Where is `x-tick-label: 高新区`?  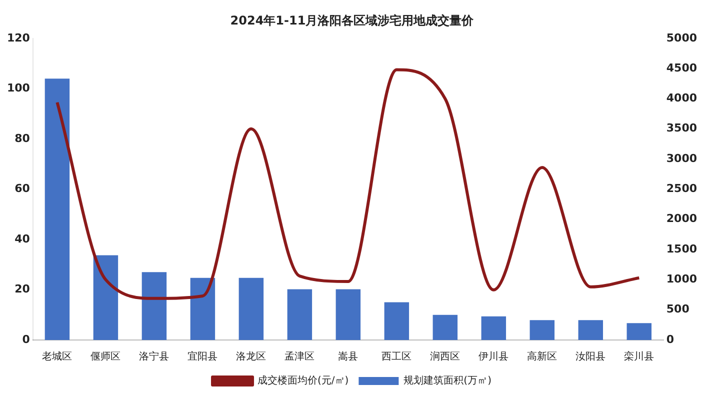
x-tick-label: 高新区 is located at coordinates (542, 356).